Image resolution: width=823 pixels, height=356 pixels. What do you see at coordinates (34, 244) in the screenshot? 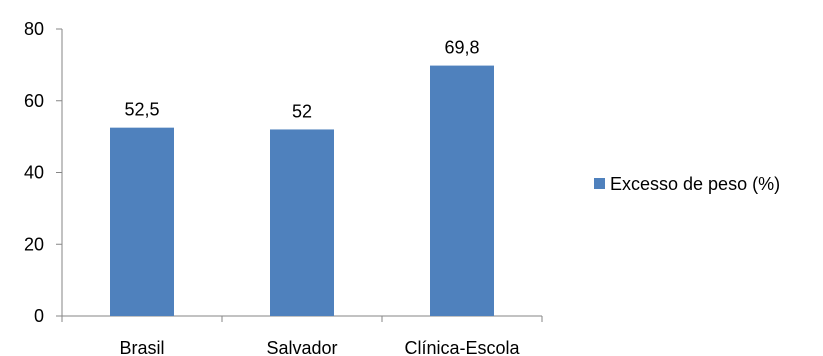
I see `y-tick-label: 20` at bounding box center [34, 244].